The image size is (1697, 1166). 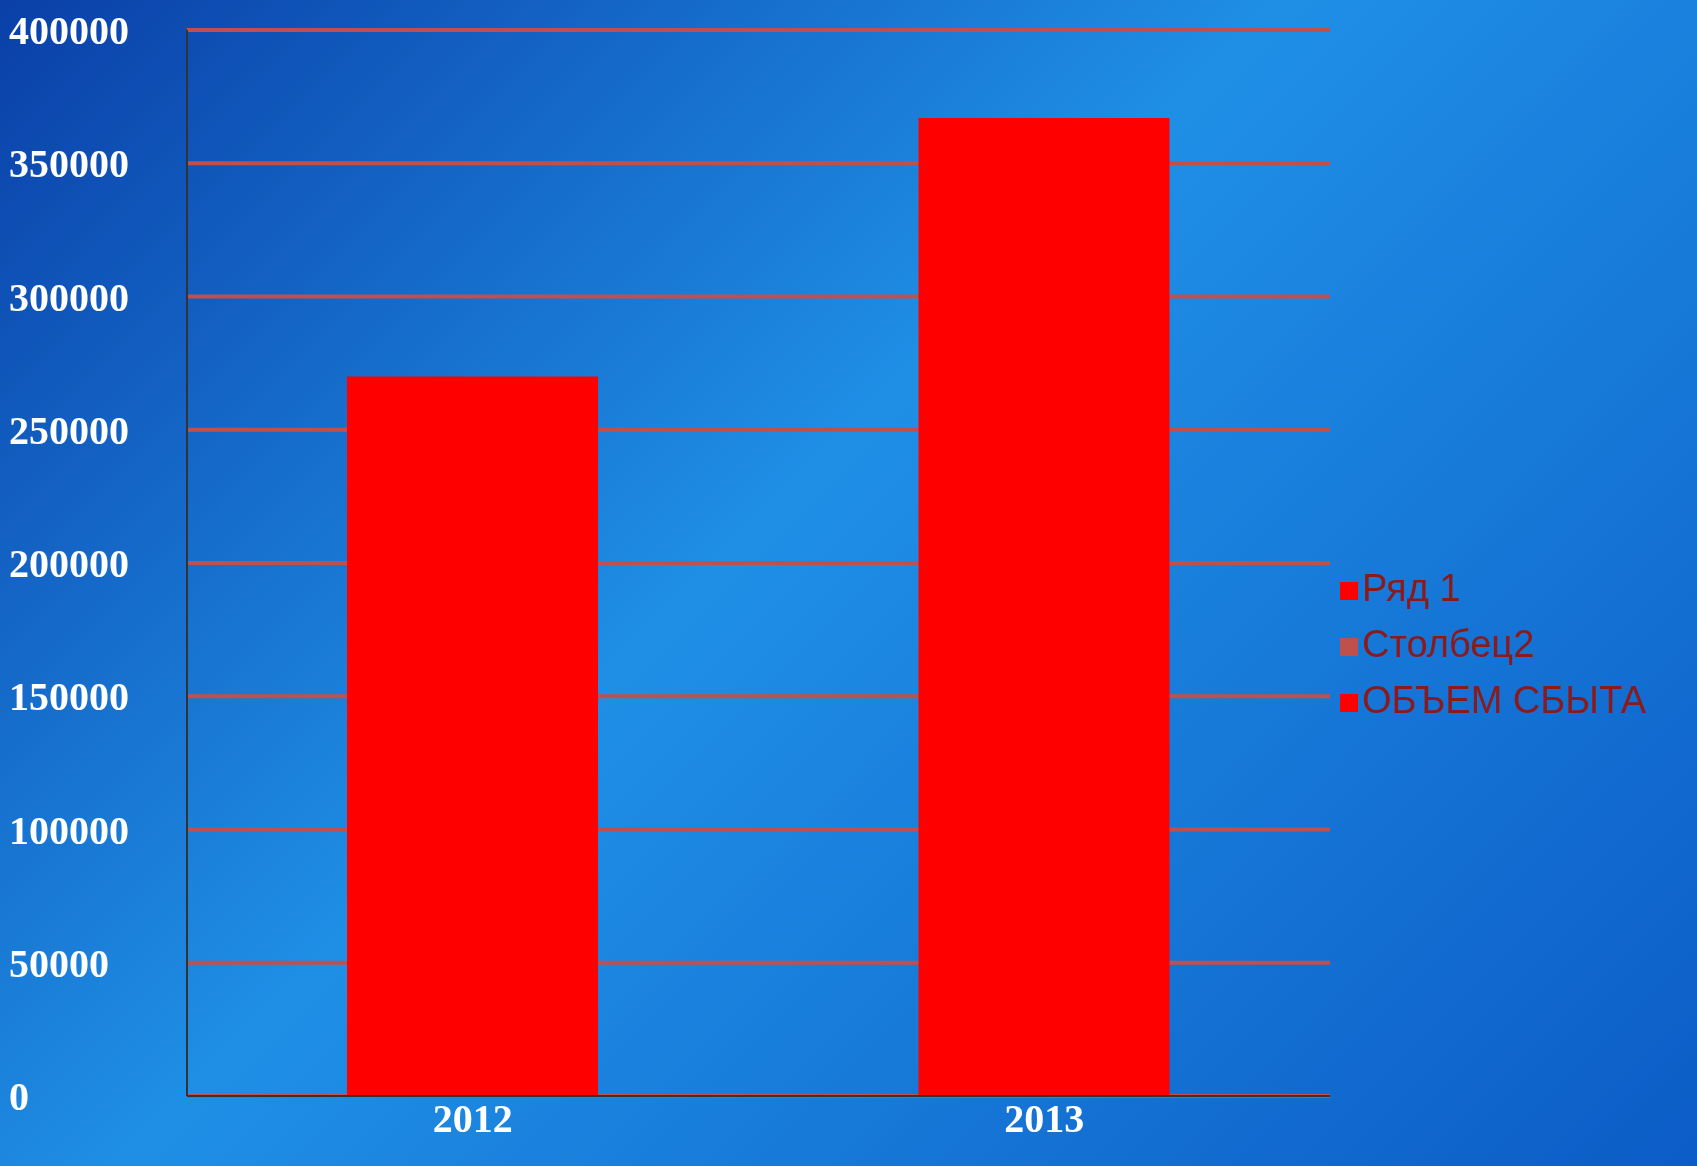 What do you see at coordinates (1448, 644) in the screenshot?
I see `legend-label: Столбец2` at bounding box center [1448, 644].